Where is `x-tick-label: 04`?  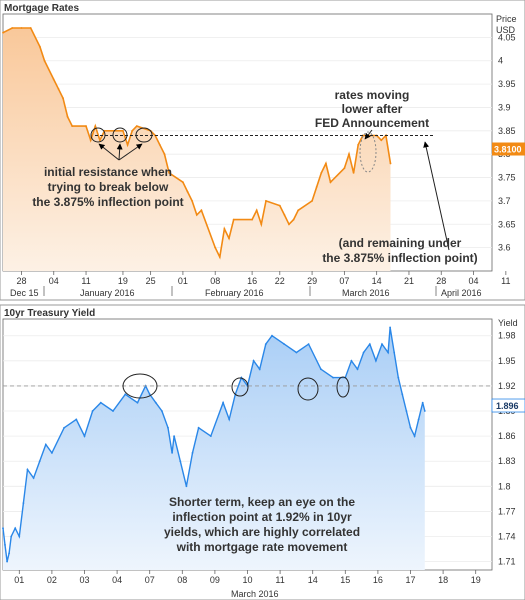
x-tick-label: 04 is located at coordinates (474, 281).